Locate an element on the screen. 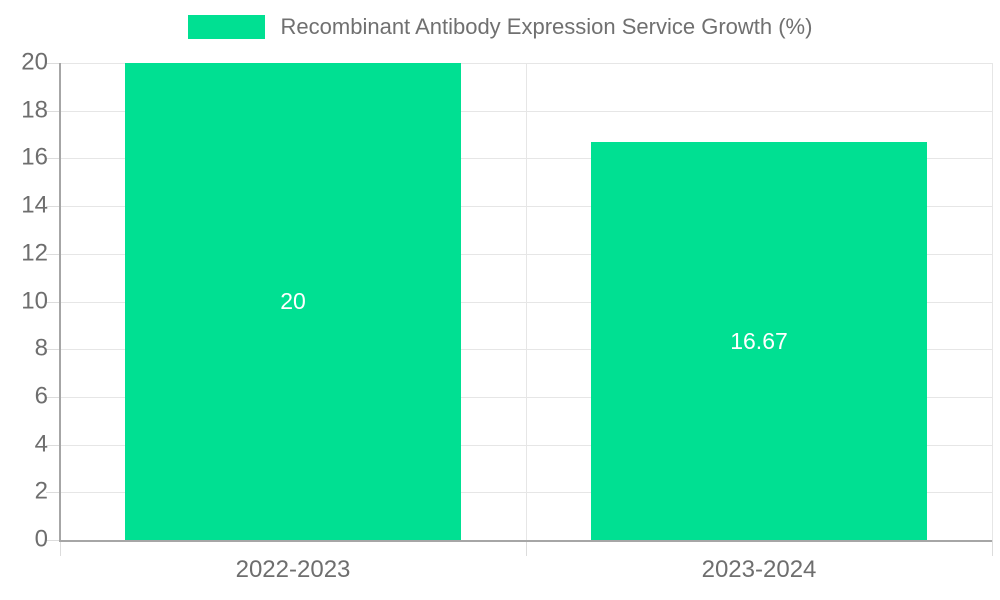  x-axis-line is located at coordinates (525, 541).